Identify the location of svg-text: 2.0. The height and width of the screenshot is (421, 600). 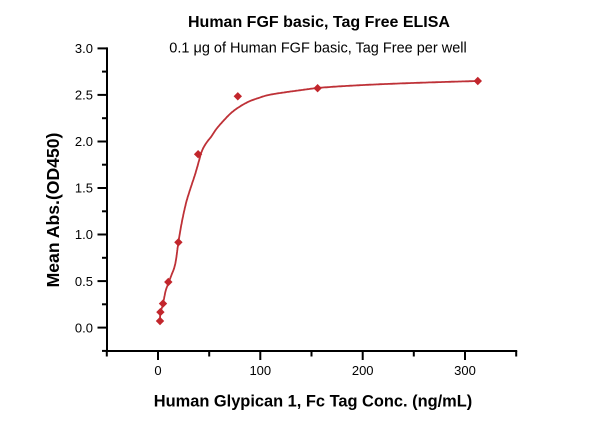
(84, 141).